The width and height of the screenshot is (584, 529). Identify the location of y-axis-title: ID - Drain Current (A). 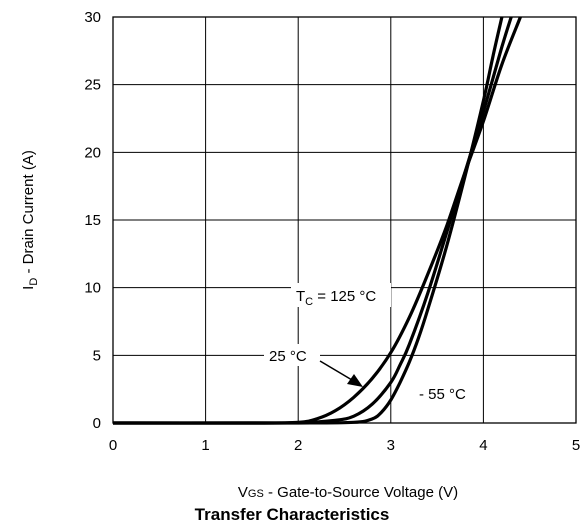
(30, 220).